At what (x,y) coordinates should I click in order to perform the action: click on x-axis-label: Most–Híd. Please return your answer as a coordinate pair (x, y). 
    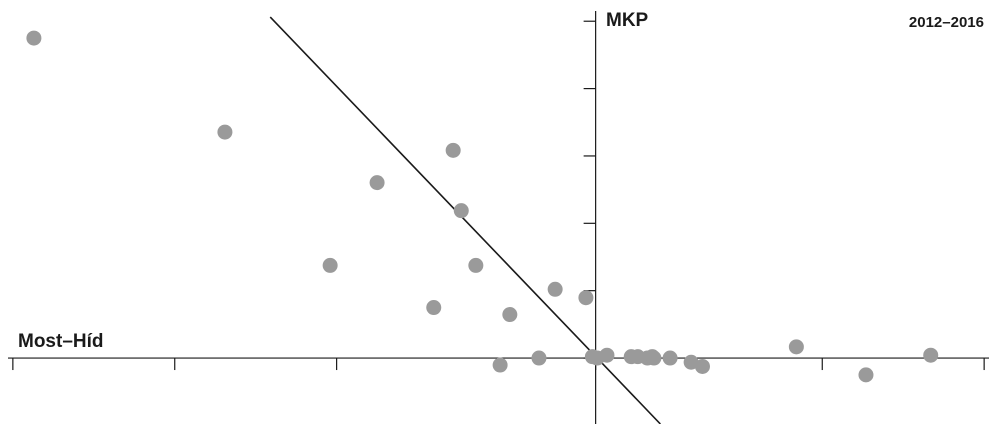
    Looking at the image, I should click on (61, 341).